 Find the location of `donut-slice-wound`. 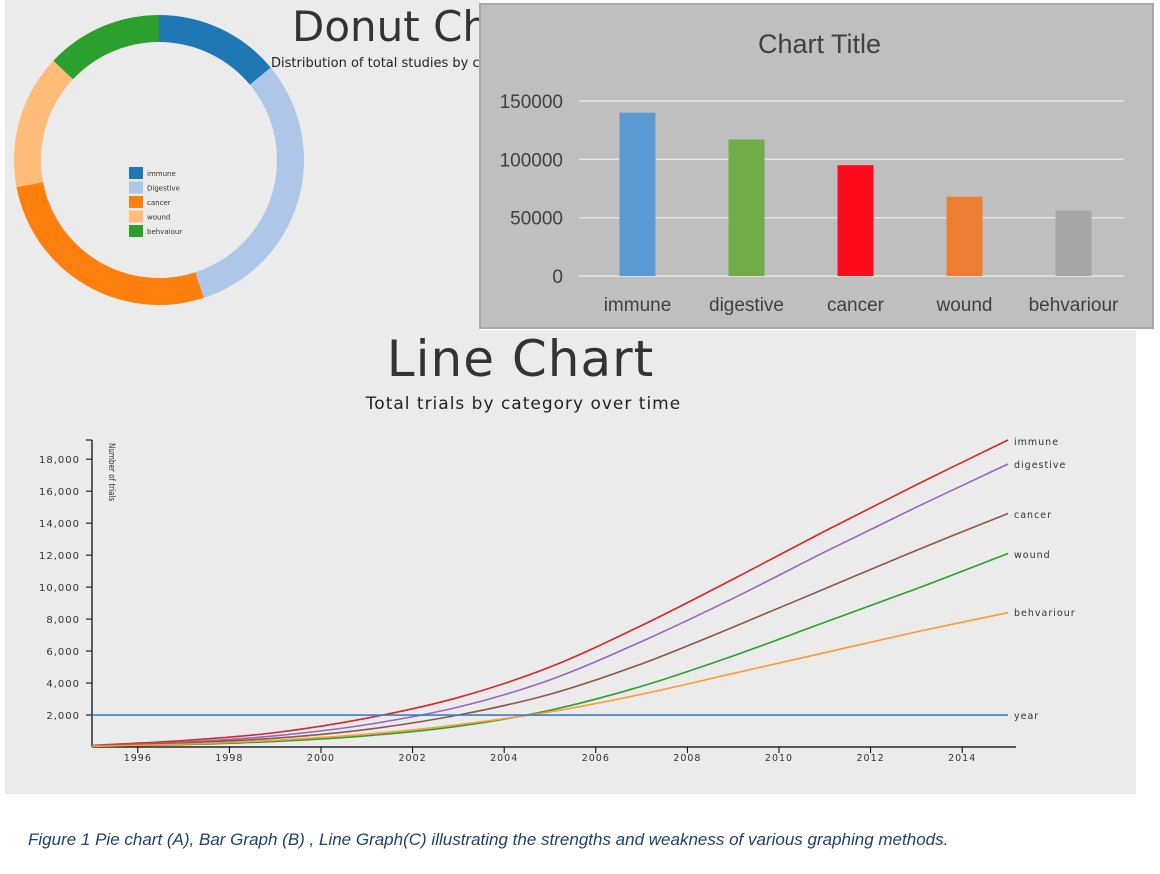

donut-slice-wound is located at coordinates (43, 124).